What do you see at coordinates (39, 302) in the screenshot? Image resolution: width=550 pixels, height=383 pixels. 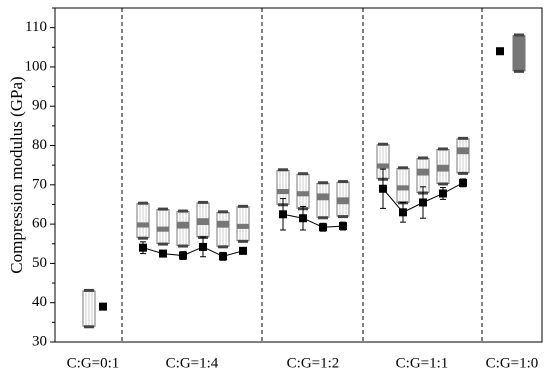 I see `y-tick-label: 40` at bounding box center [39, 302].